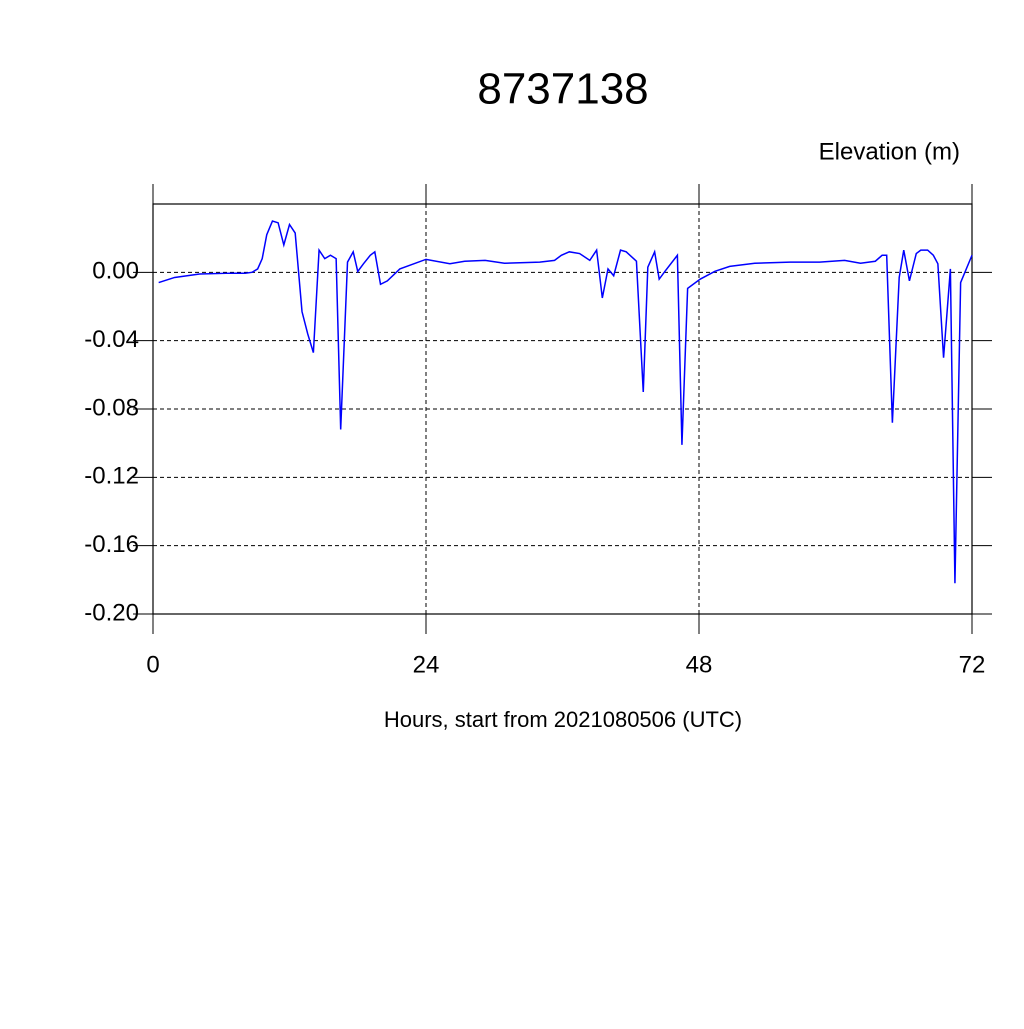 The width and height of the screenshot is (1024, 1029). What do you see at coordinates (111, 544) in the screenshot?
I see `y-tick-label: -0.16` at bounding box center [111, 544].